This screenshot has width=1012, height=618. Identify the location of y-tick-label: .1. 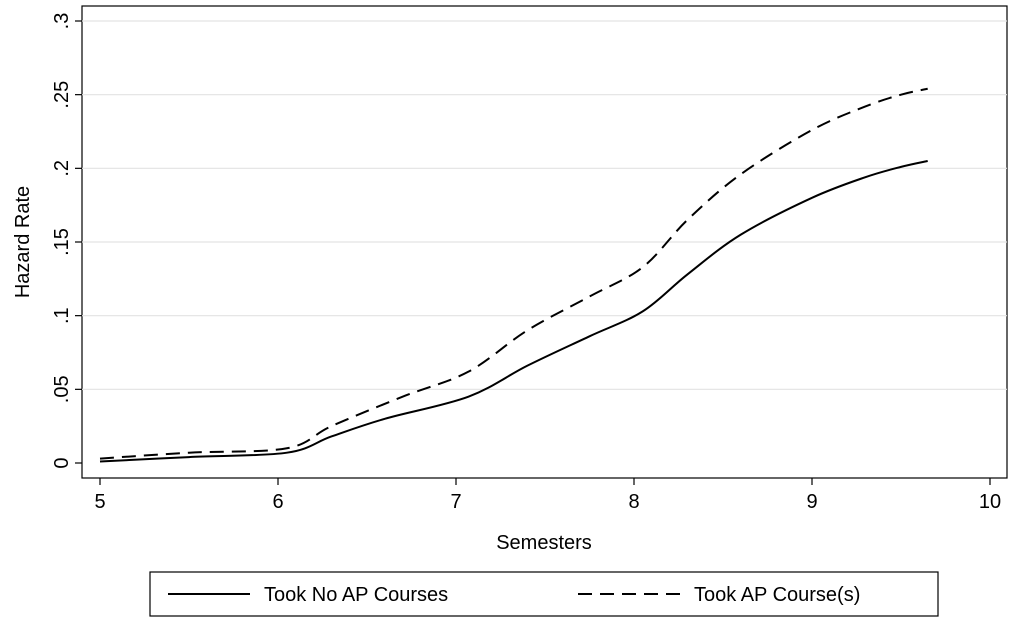
(62, 315).